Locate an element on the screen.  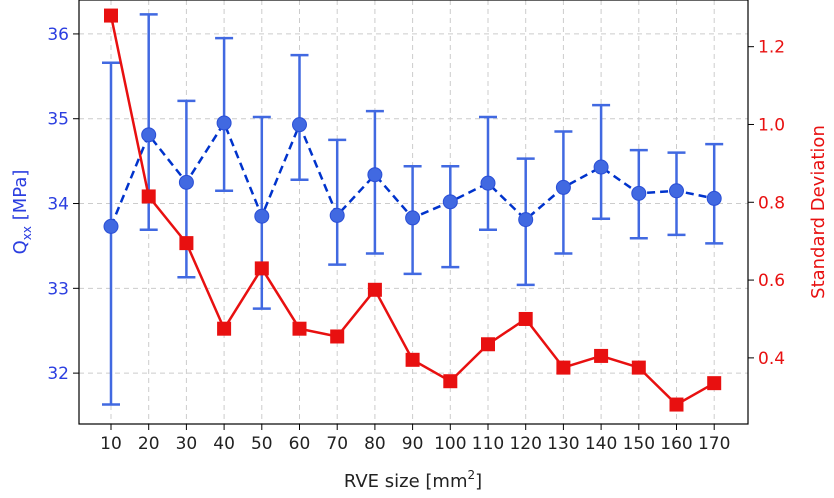
left-y-axis: 32 33 34 35 36 is located at coordinates (63, 204).